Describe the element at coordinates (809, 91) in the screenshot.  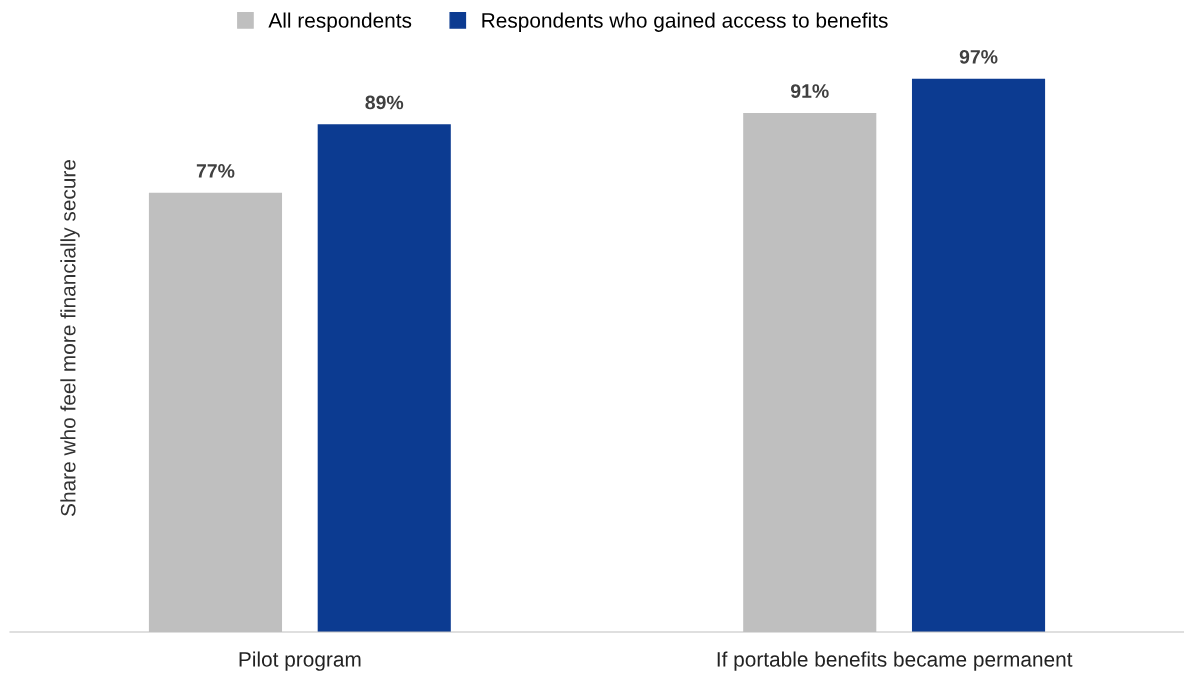
I see `data-label: 91%` at that location.